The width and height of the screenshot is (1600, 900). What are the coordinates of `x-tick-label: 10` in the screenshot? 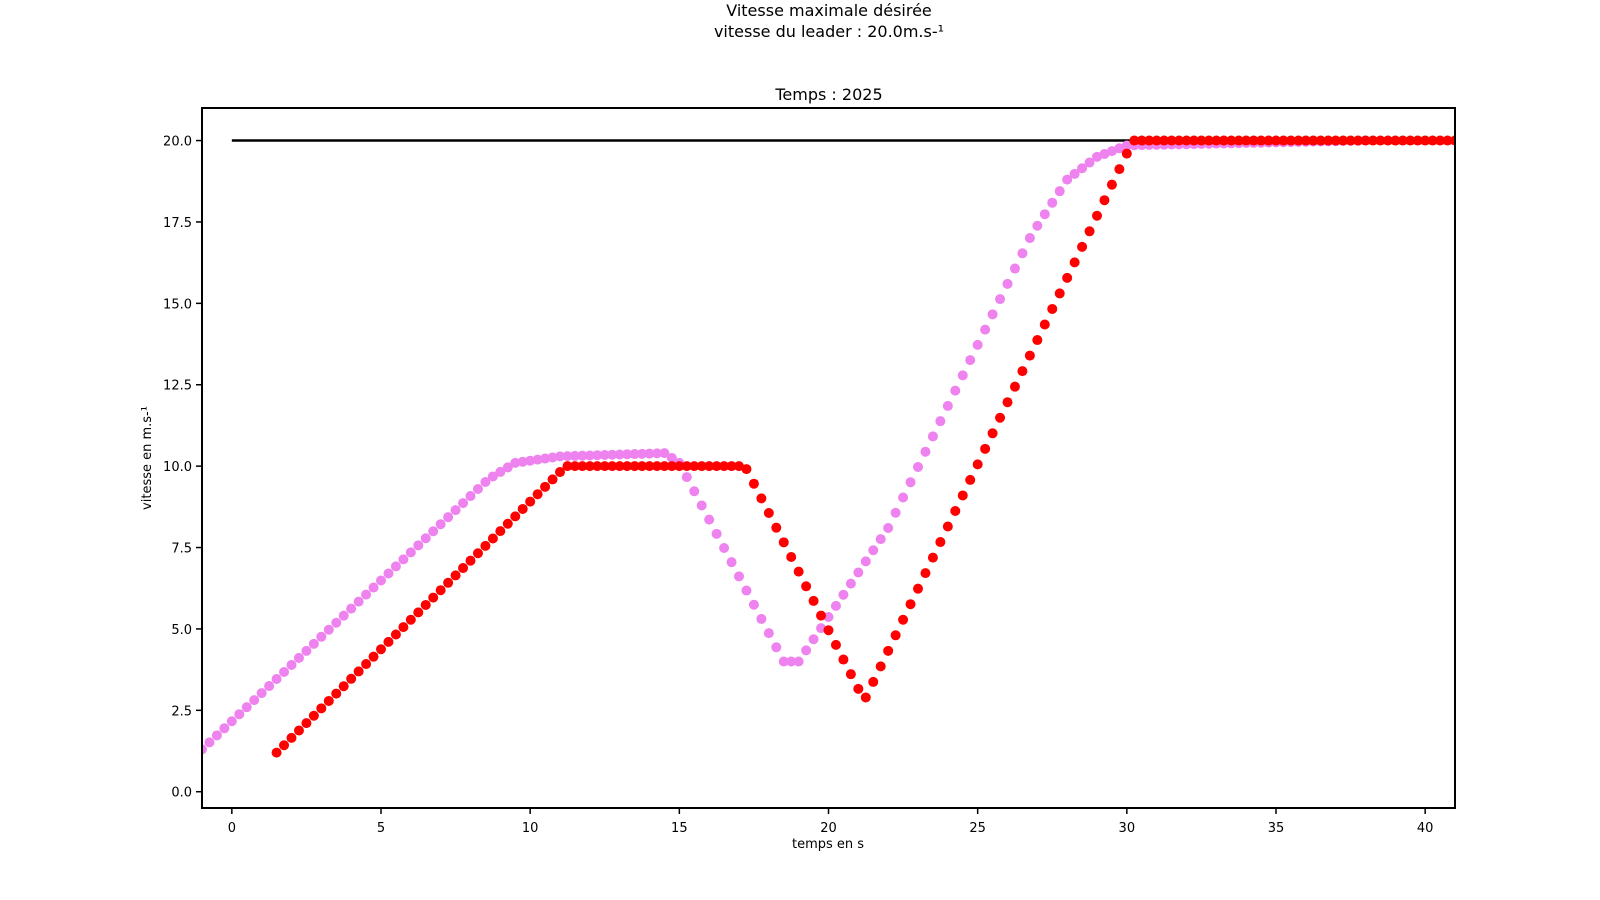 It's located at (530, 828).